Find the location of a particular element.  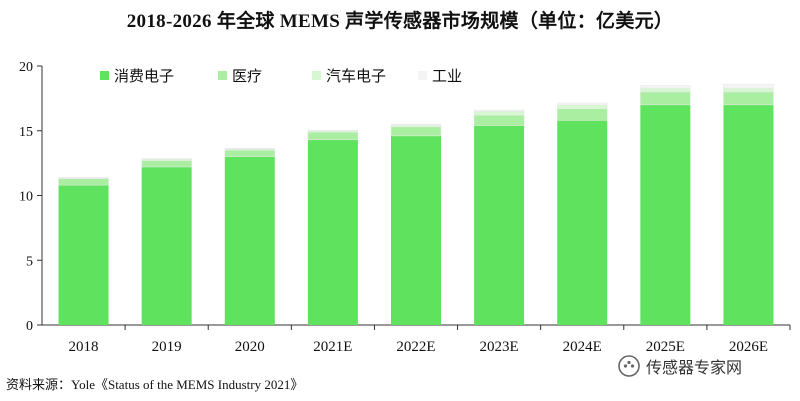

x-tick-label: 2021E is located at coordinates (332, 347).